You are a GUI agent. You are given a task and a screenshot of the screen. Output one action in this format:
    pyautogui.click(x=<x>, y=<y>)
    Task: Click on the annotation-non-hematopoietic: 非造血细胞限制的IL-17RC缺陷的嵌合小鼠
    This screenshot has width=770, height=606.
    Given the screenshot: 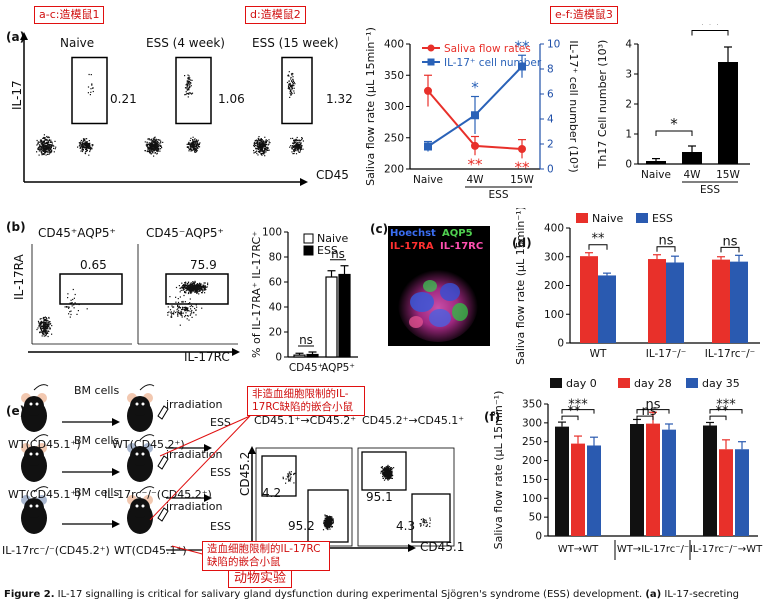 What is the action you would take?
    pyautogui.click(x=306, y=401)
    